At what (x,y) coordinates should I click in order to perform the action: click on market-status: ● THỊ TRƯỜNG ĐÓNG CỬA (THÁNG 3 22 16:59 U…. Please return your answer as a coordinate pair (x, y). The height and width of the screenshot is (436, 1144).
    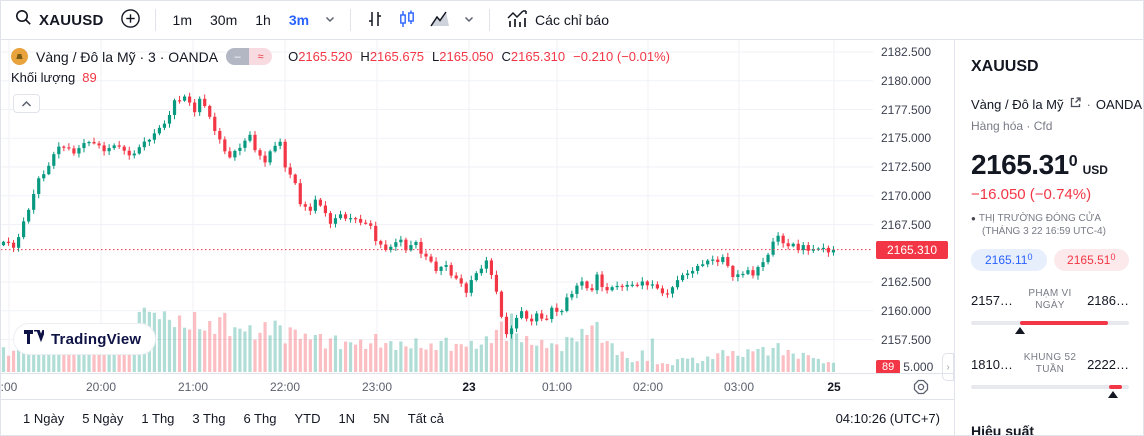
    Looking at the image, I should click on (1050, 225).